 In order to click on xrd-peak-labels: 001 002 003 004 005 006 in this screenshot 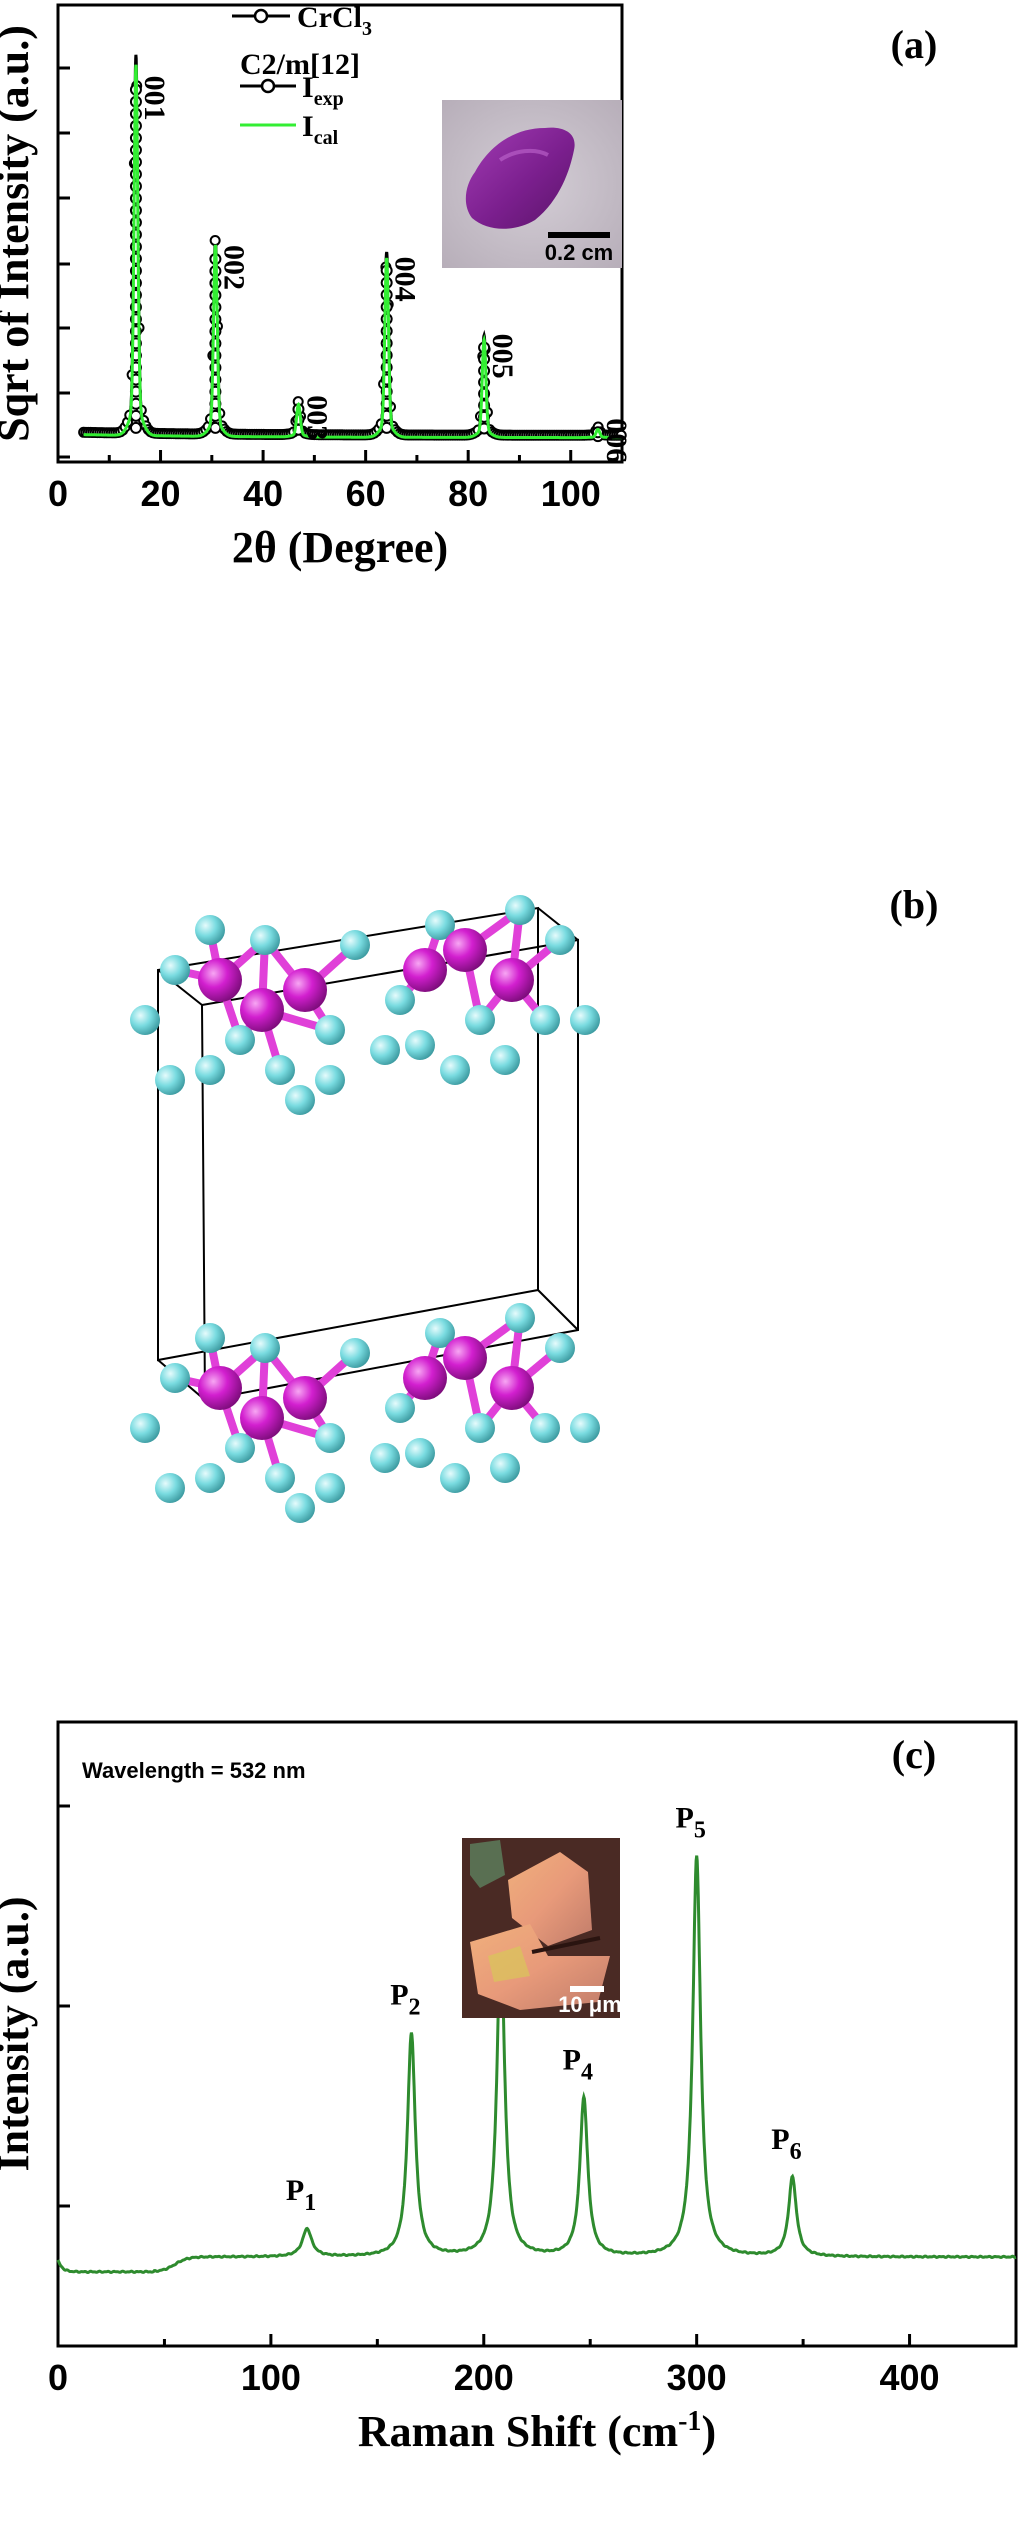, I will do `click(385, 270)`.